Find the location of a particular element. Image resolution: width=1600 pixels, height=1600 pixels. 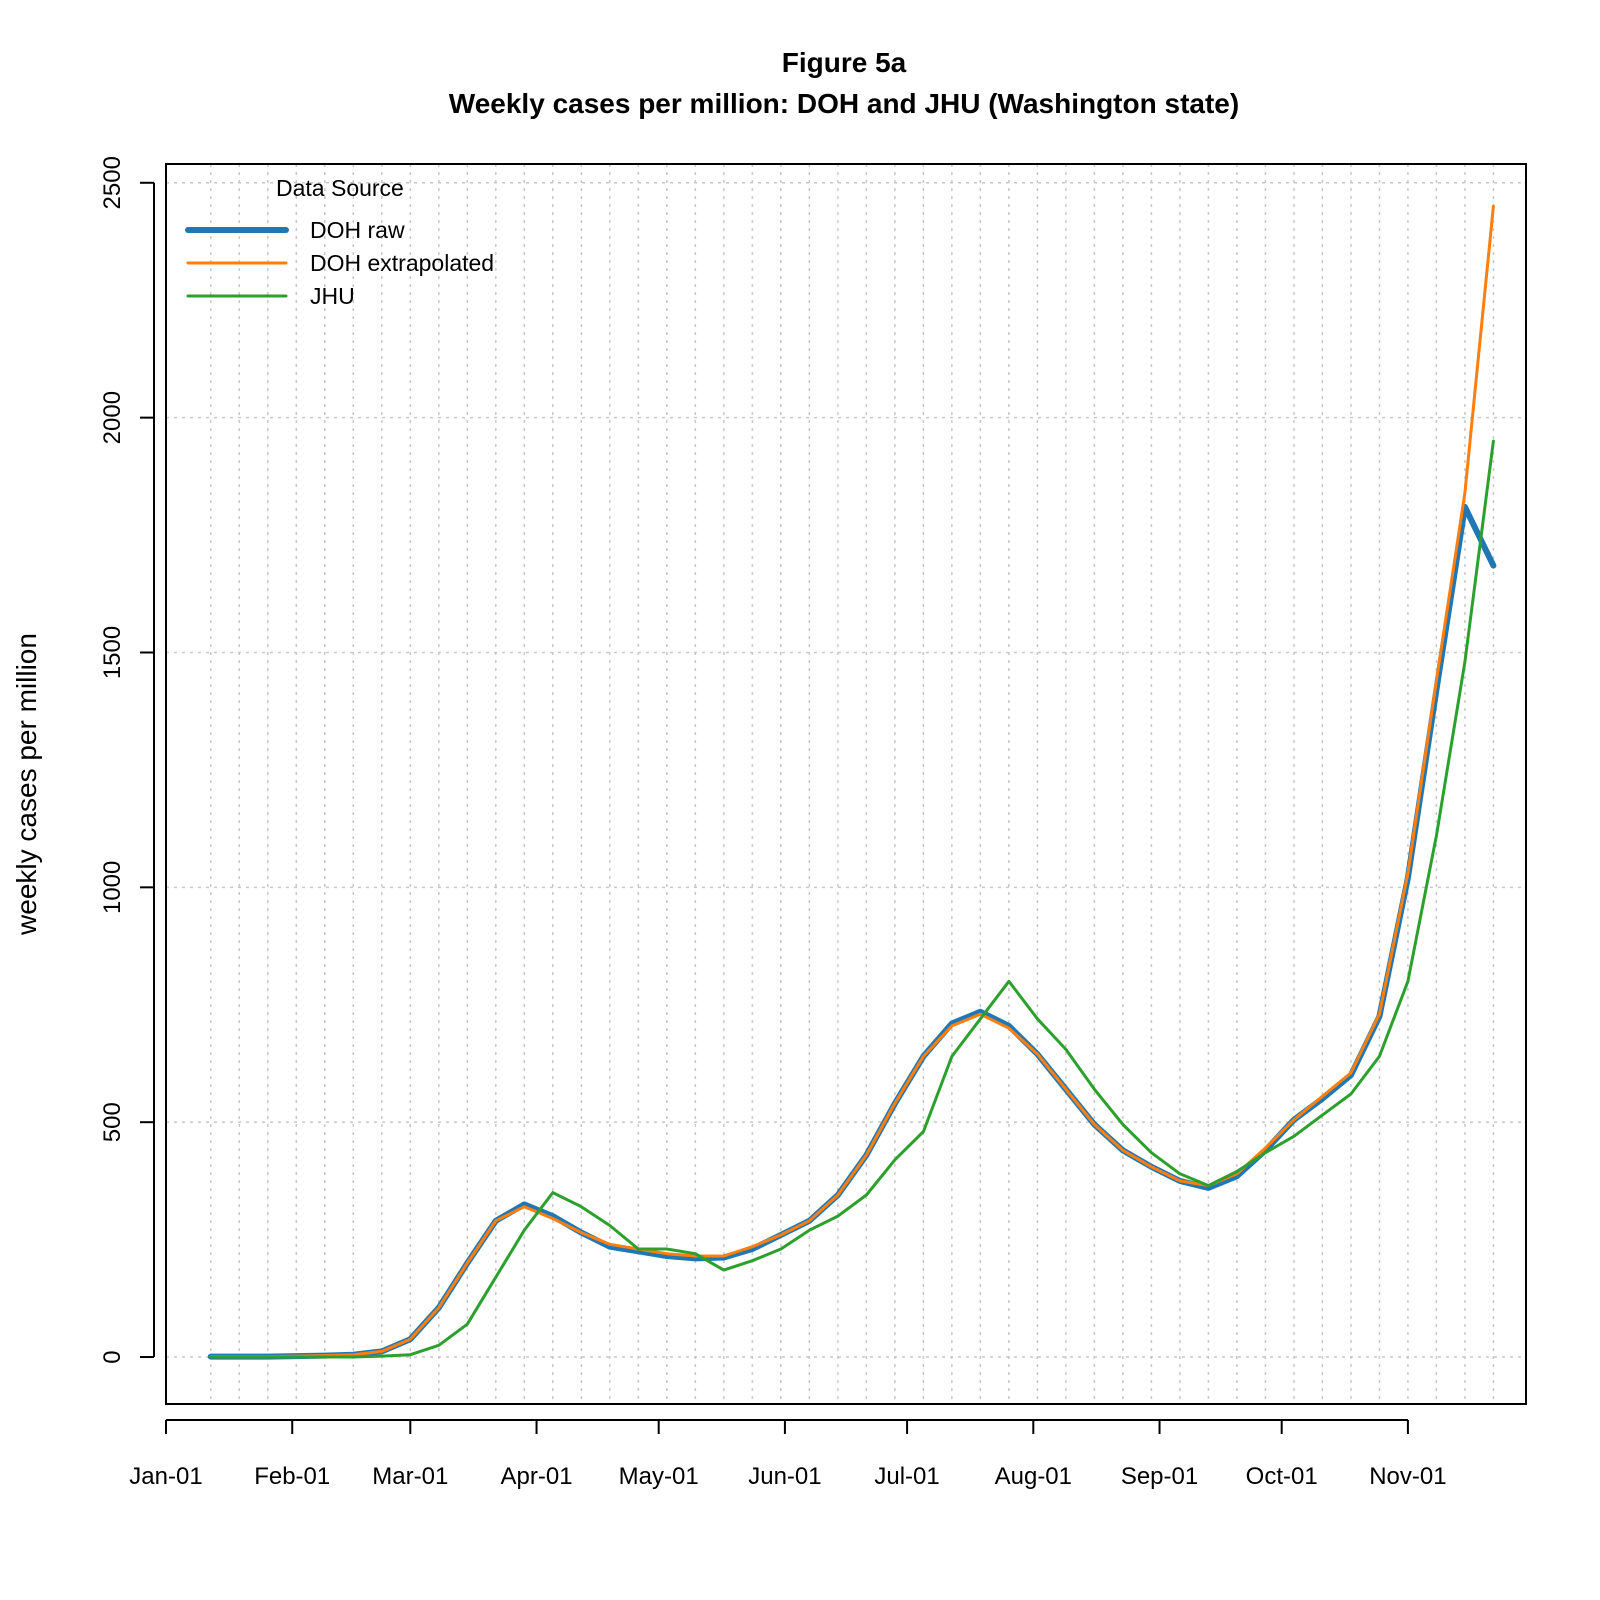

legend-label: JHU is located at coordinates (332, 296).